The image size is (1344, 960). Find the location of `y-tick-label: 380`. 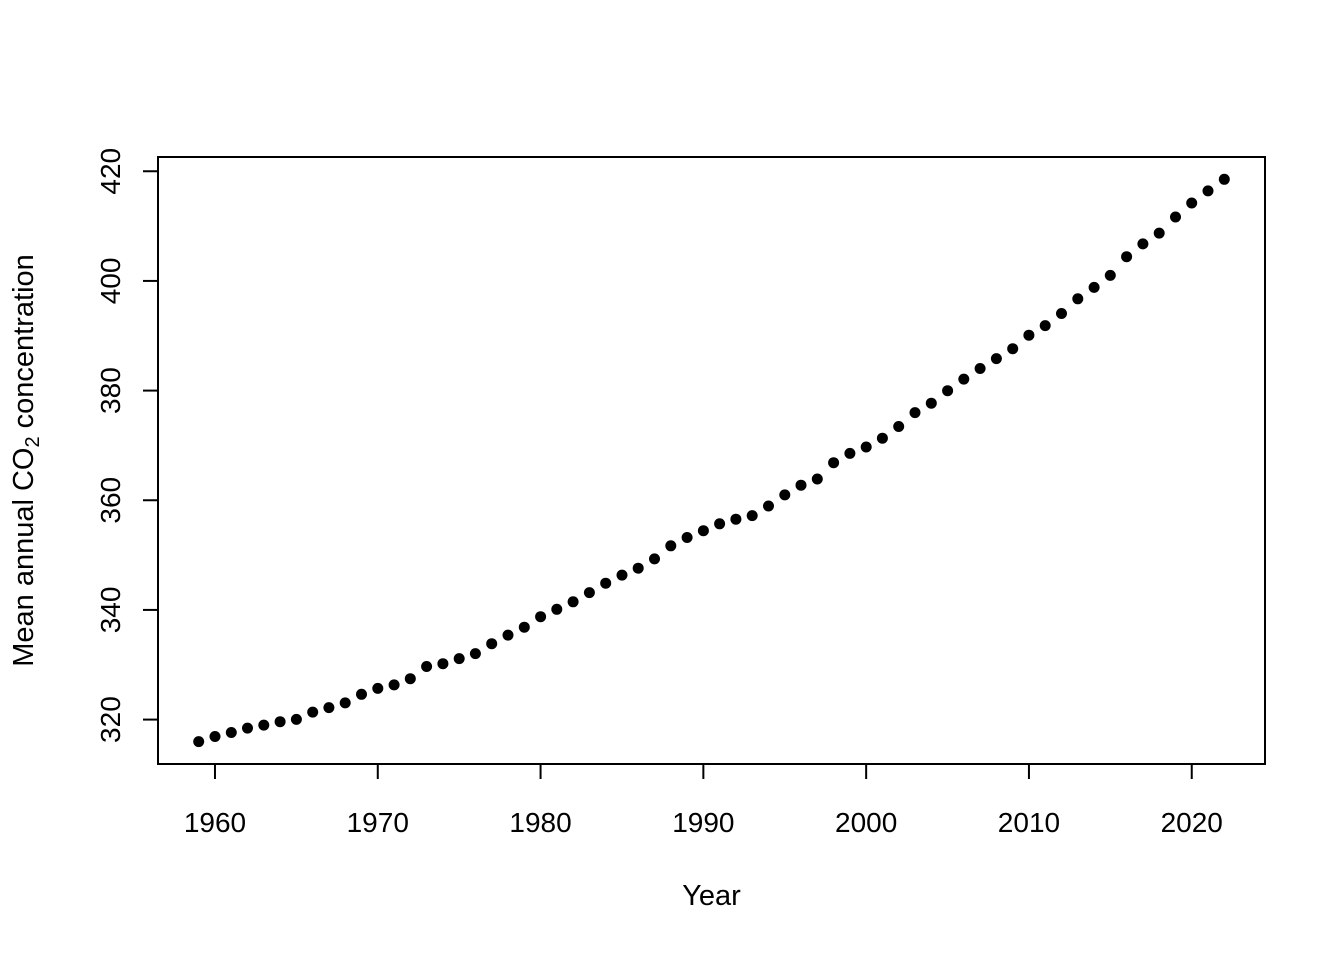

y-tick-label: 380 is located at coordinates (110, 390).